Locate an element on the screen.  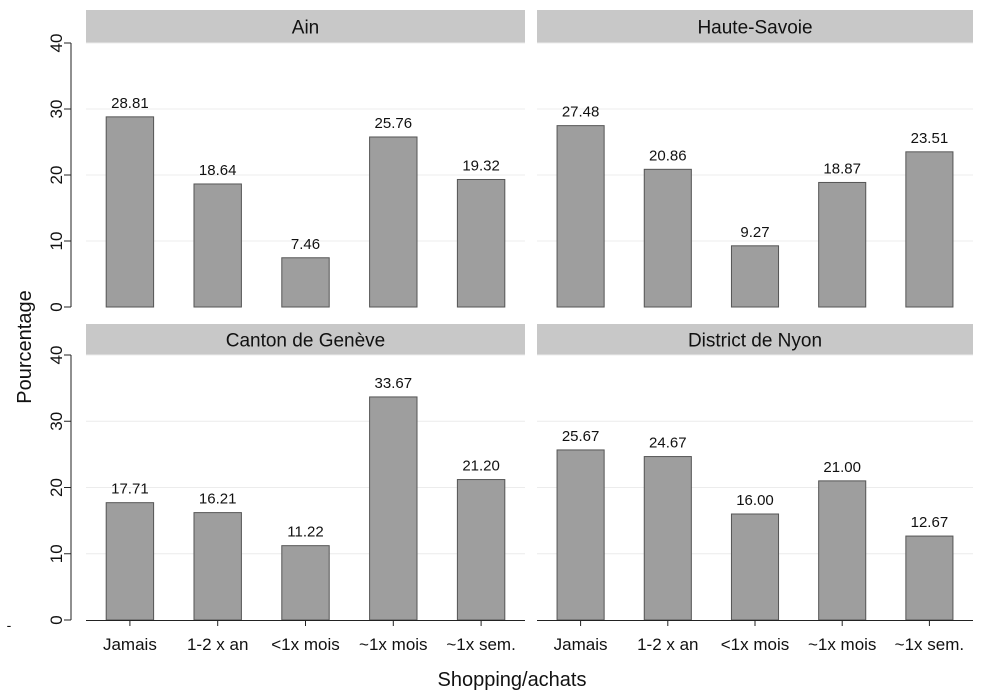
data-label: 16.21 is located at coordinates (218, 499).